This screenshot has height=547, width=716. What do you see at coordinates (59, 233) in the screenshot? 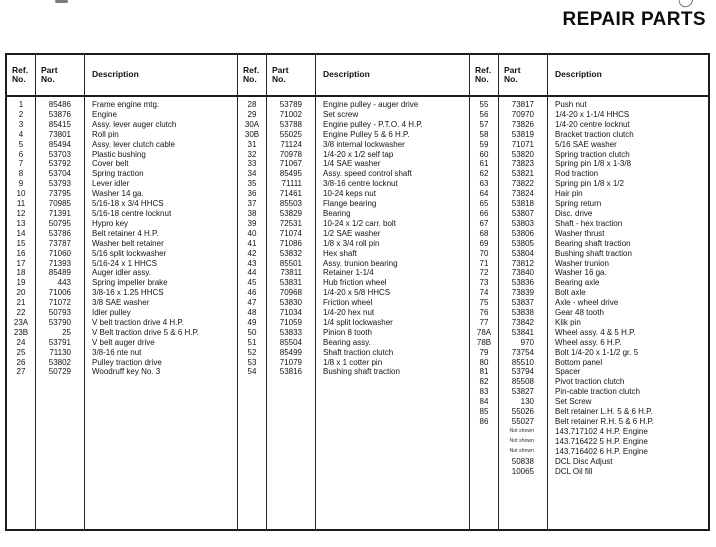
I see `part-cell: 53786` at bounding box center [59, 233].